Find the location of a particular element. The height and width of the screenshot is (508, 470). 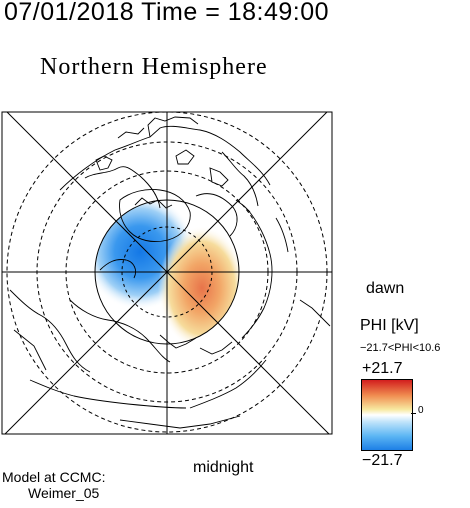

colorbar is located at coordinates (387, 415).